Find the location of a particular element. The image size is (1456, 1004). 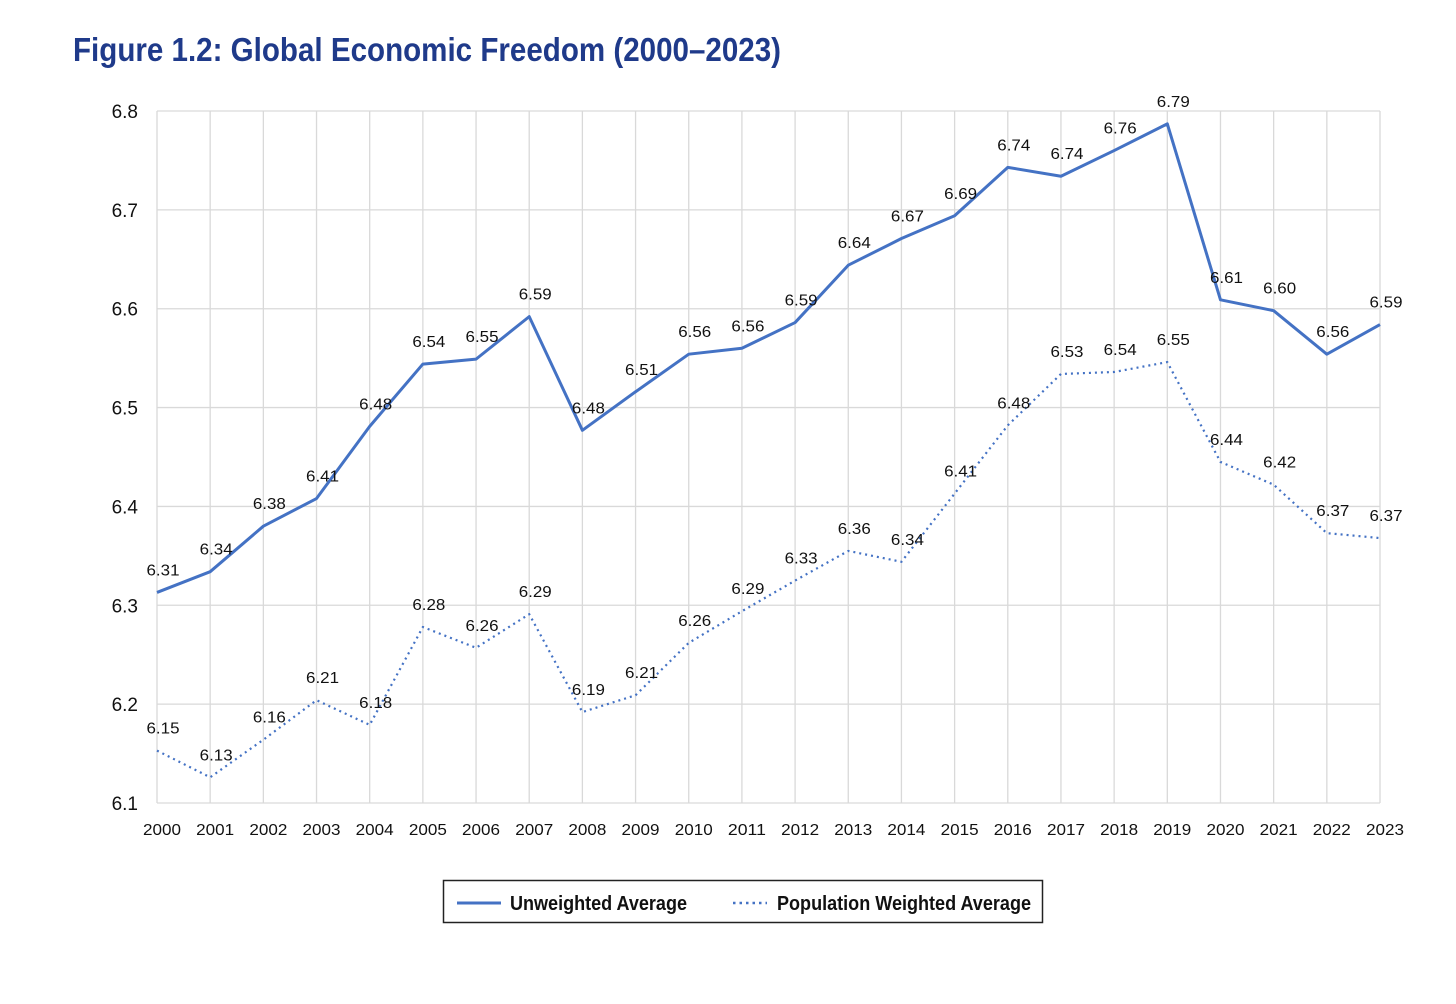

x-tick-label: 2009 is located at coordinates (641, 830).